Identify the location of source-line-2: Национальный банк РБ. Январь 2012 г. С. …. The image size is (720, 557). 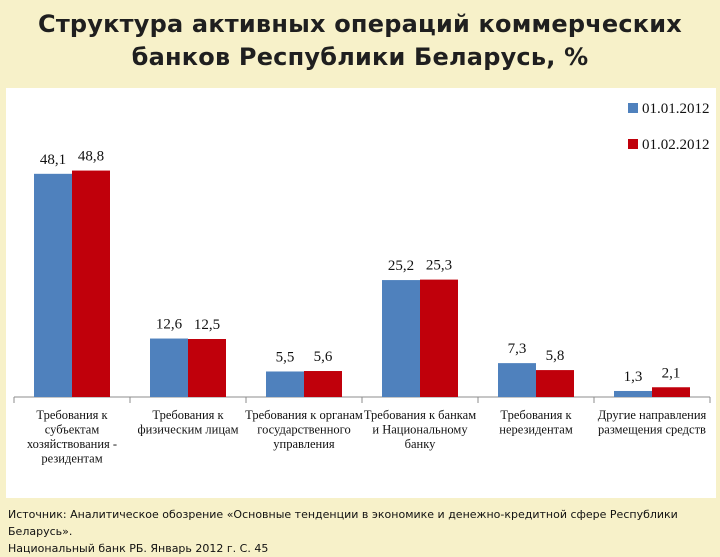
(138, 548).